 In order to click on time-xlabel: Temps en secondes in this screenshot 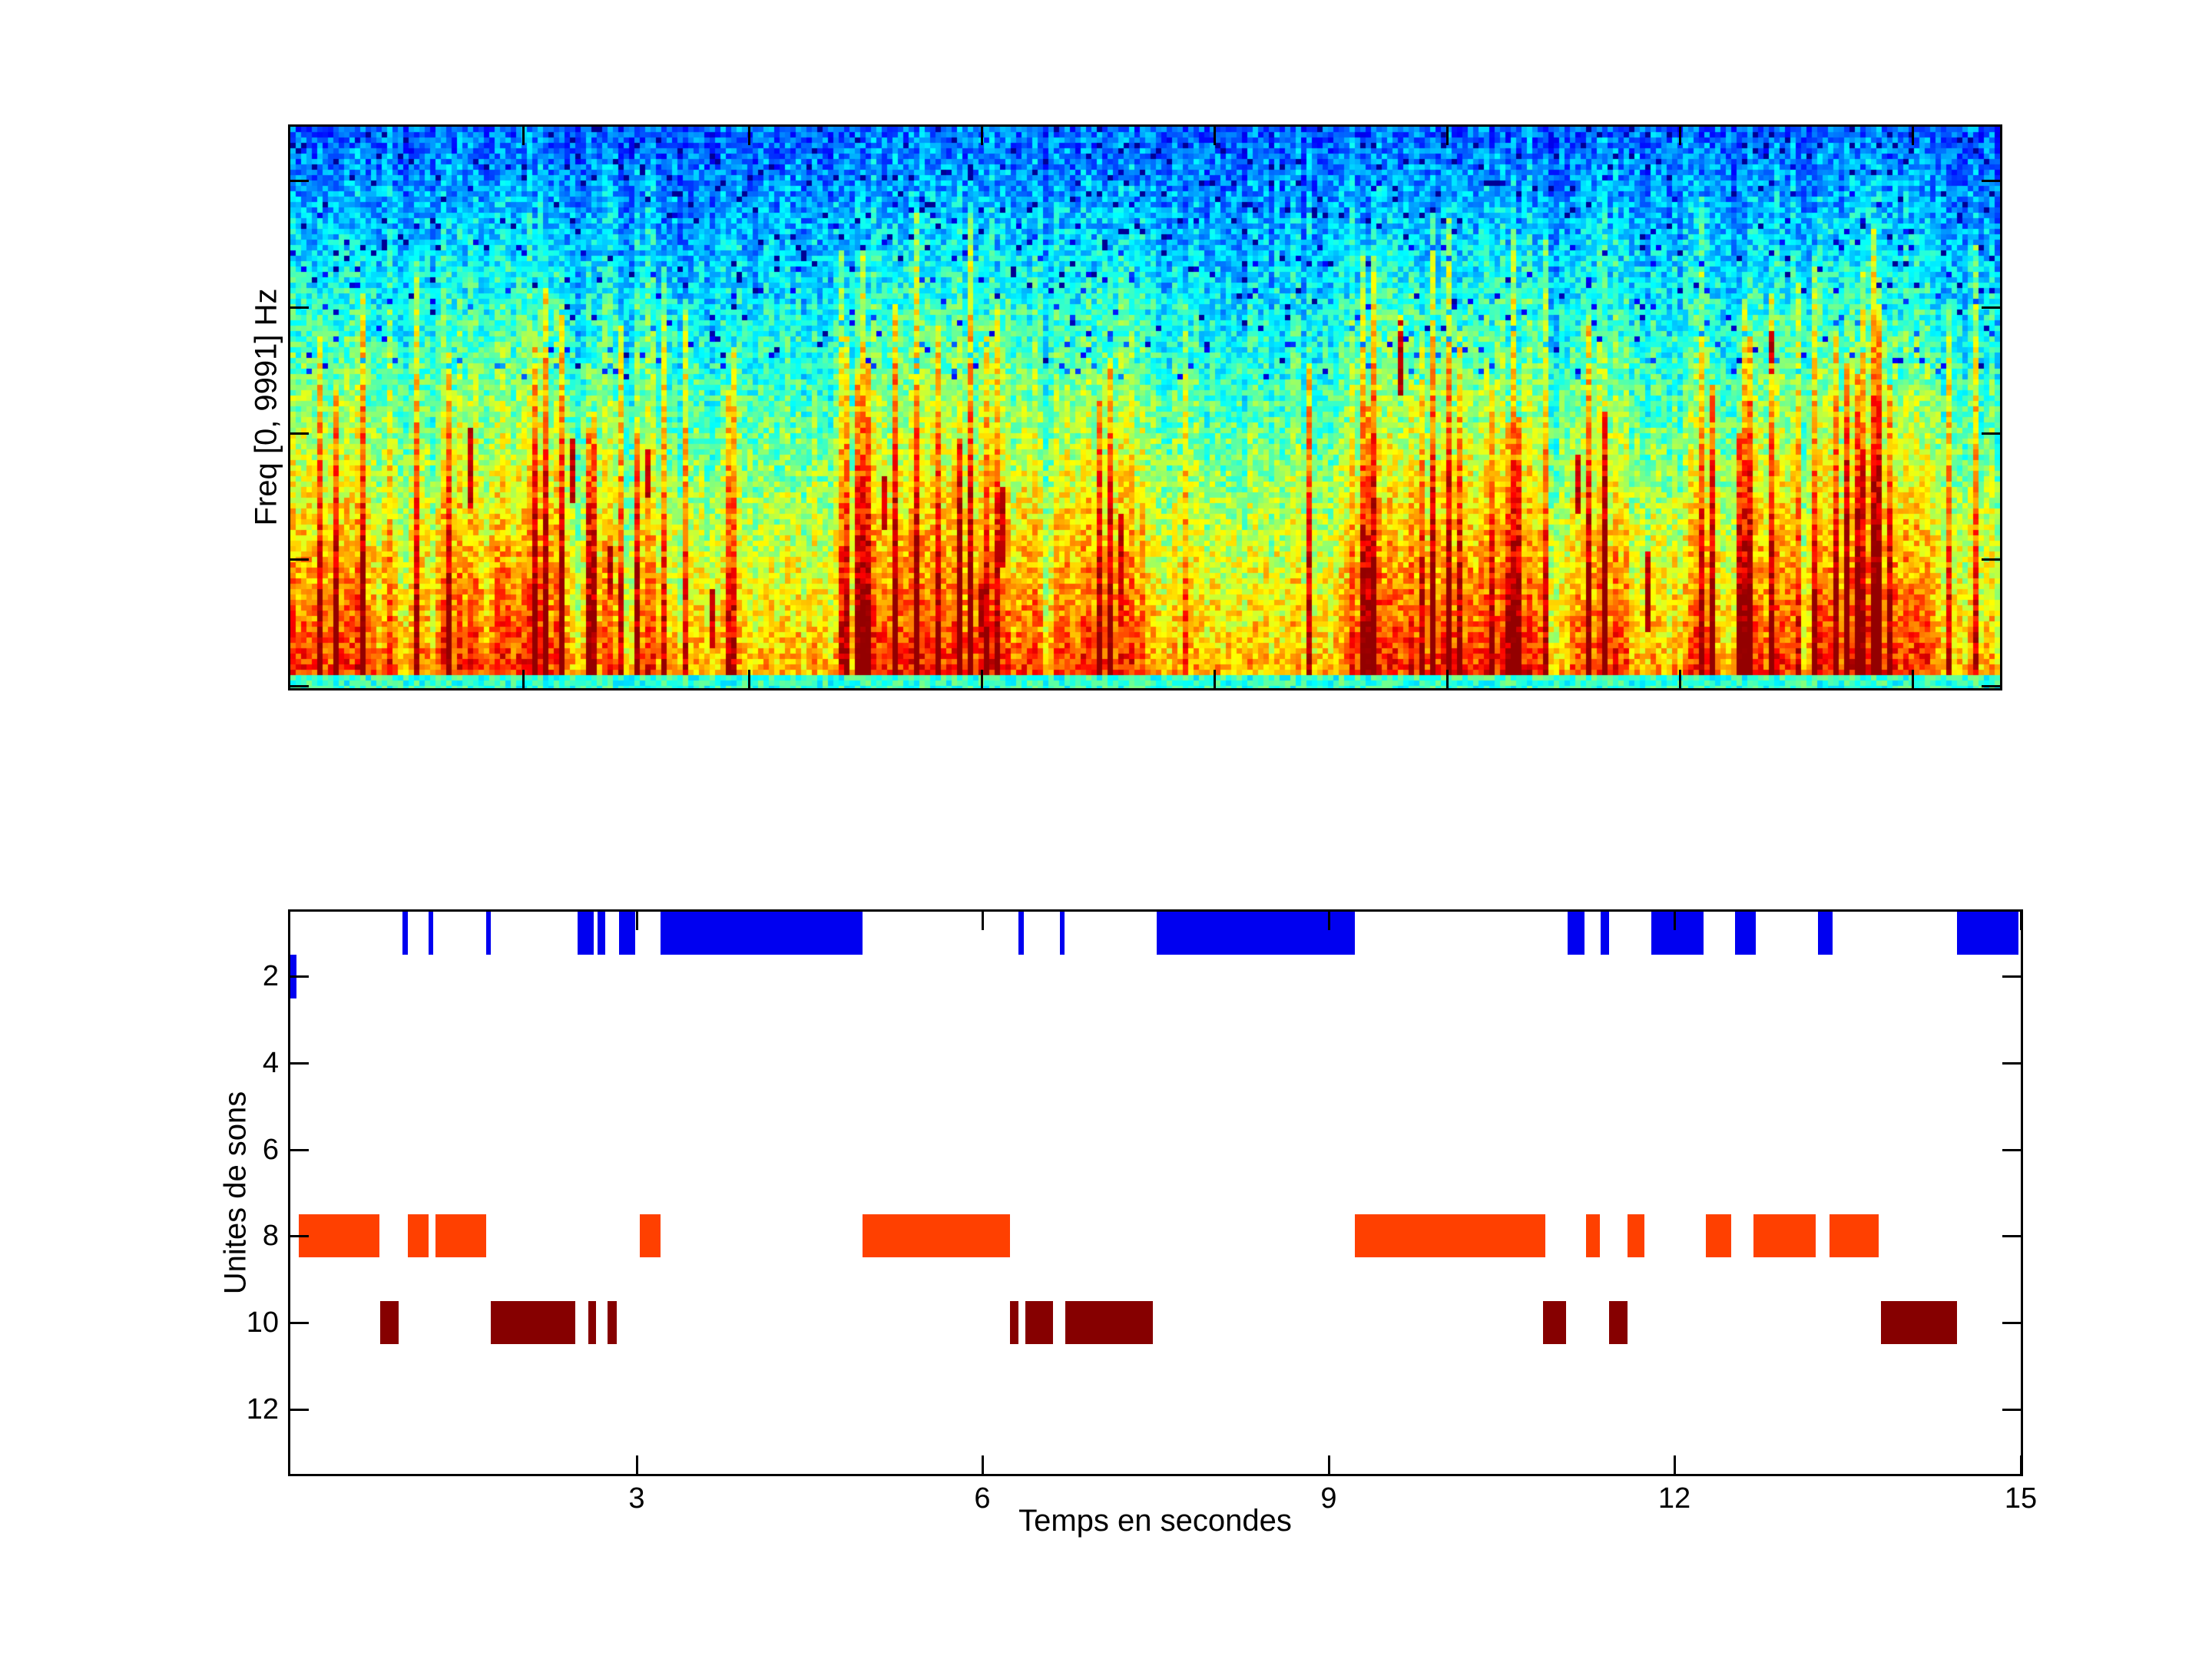, I will do `click(1155, 1521)`.